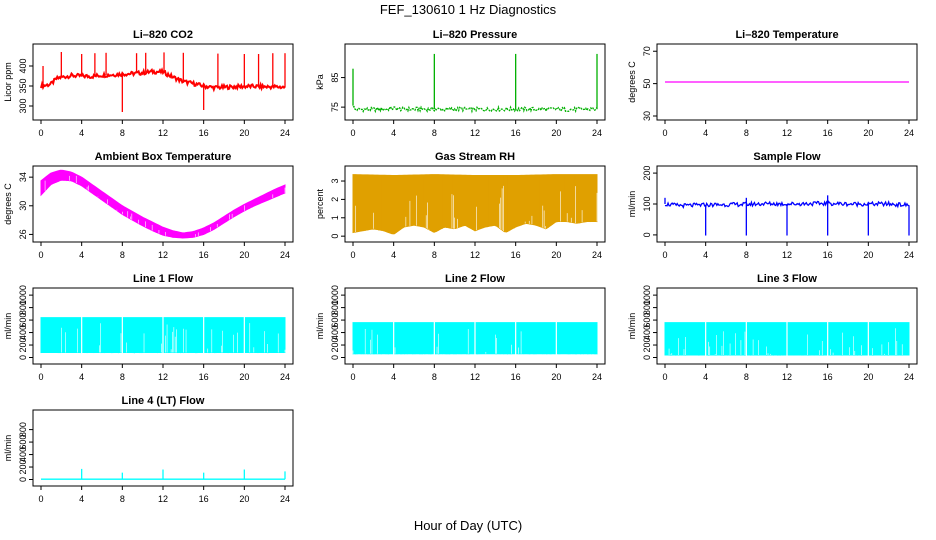 The image size is (936, 540). What do you see at coordinates (516, 377) in the screenshot?
I see `panel-8-xtick-label: 16` at bounding box center [516, 377].